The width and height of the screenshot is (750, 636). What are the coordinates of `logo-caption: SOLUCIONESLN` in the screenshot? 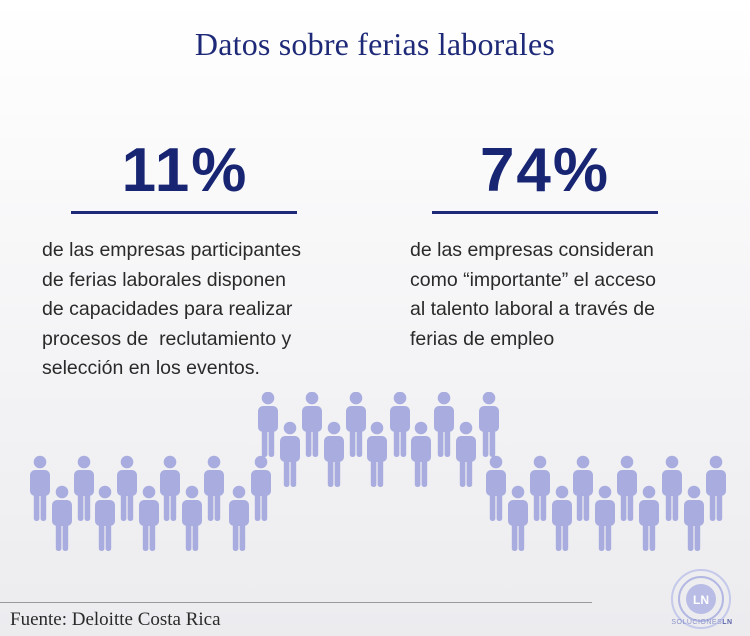 It's located at (702, 622).